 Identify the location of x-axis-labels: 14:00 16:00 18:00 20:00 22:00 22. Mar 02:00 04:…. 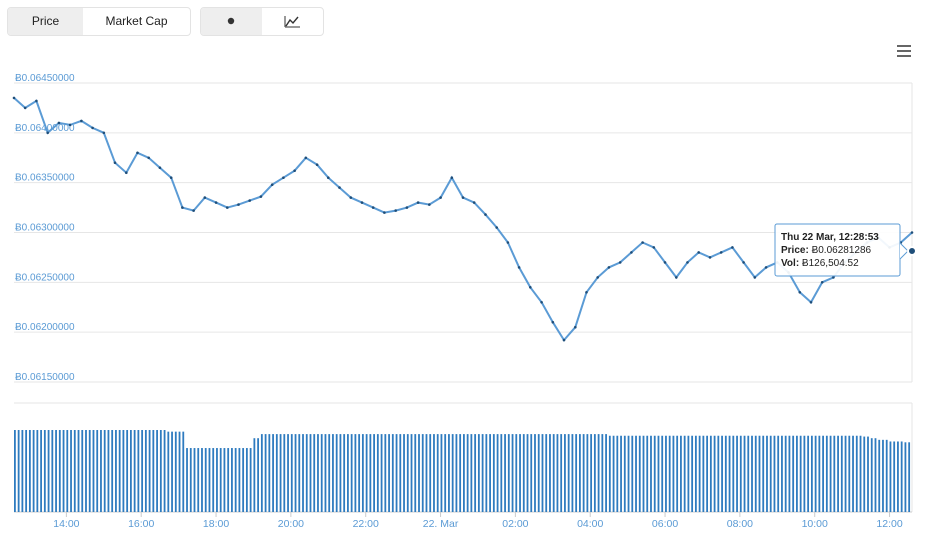
(478, 524).